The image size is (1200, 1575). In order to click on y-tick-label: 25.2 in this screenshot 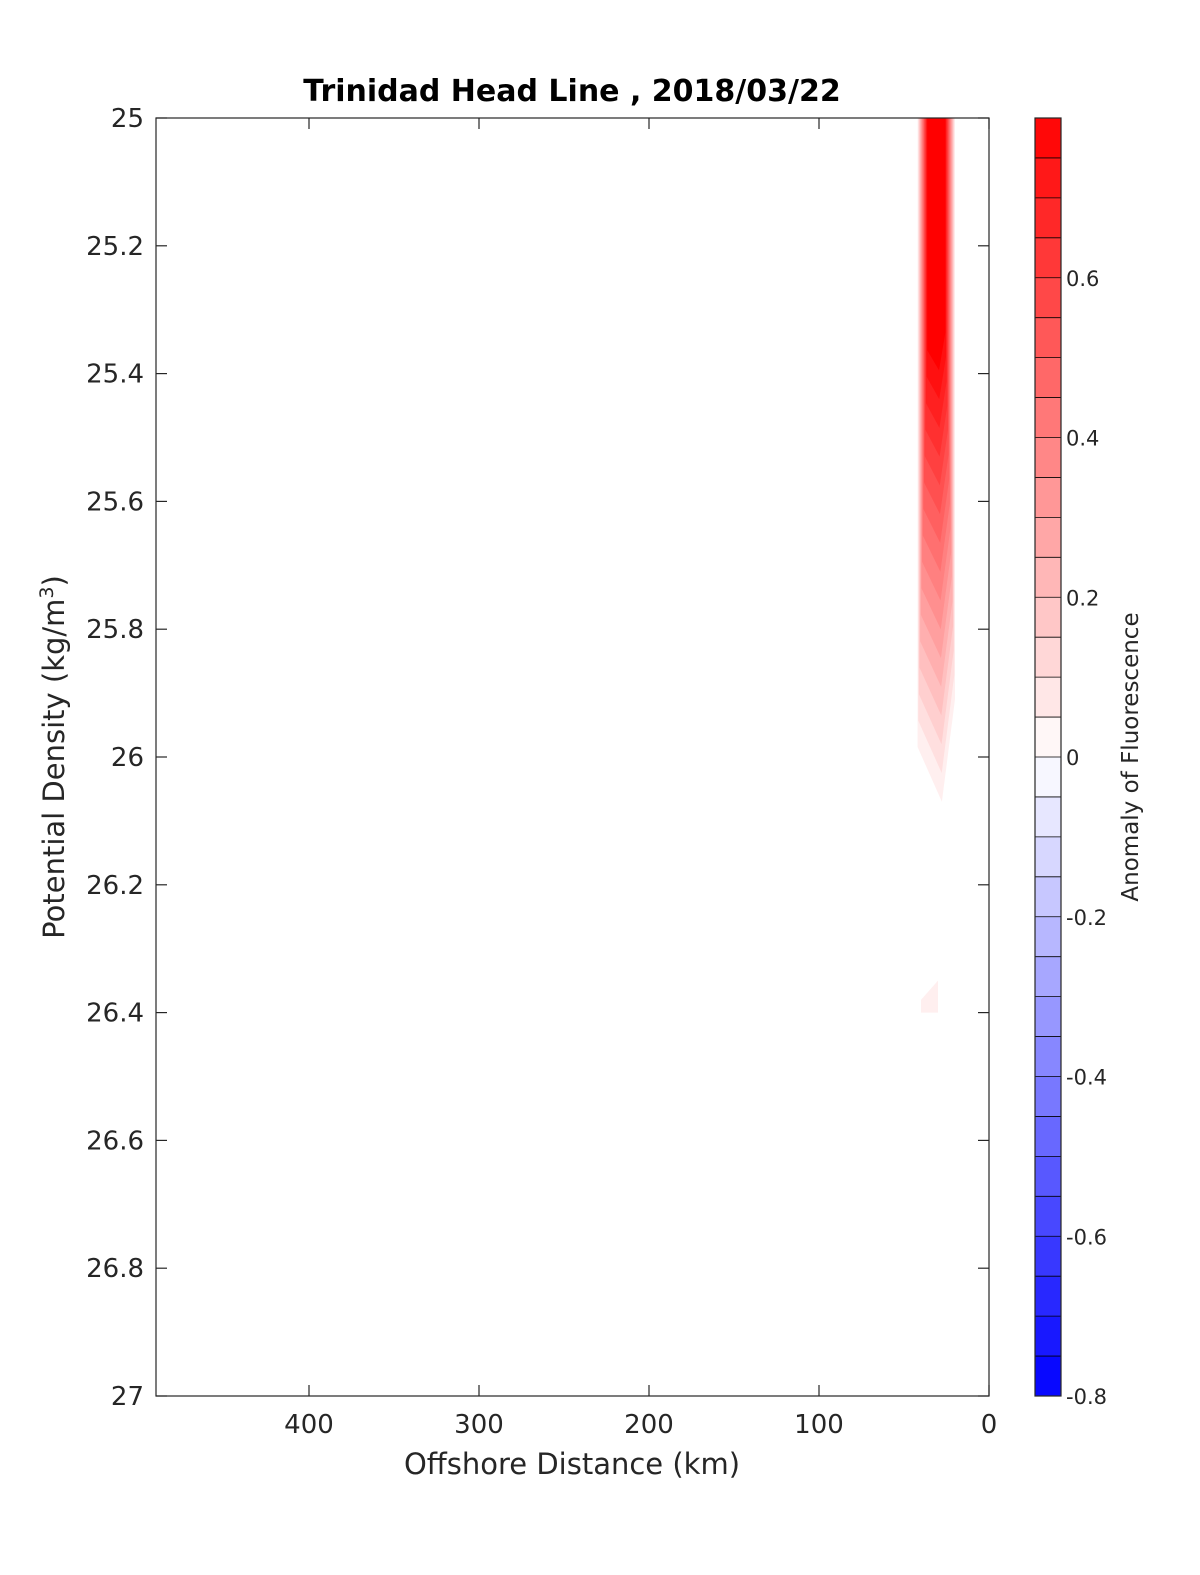, I will do `click(115, 247)`.